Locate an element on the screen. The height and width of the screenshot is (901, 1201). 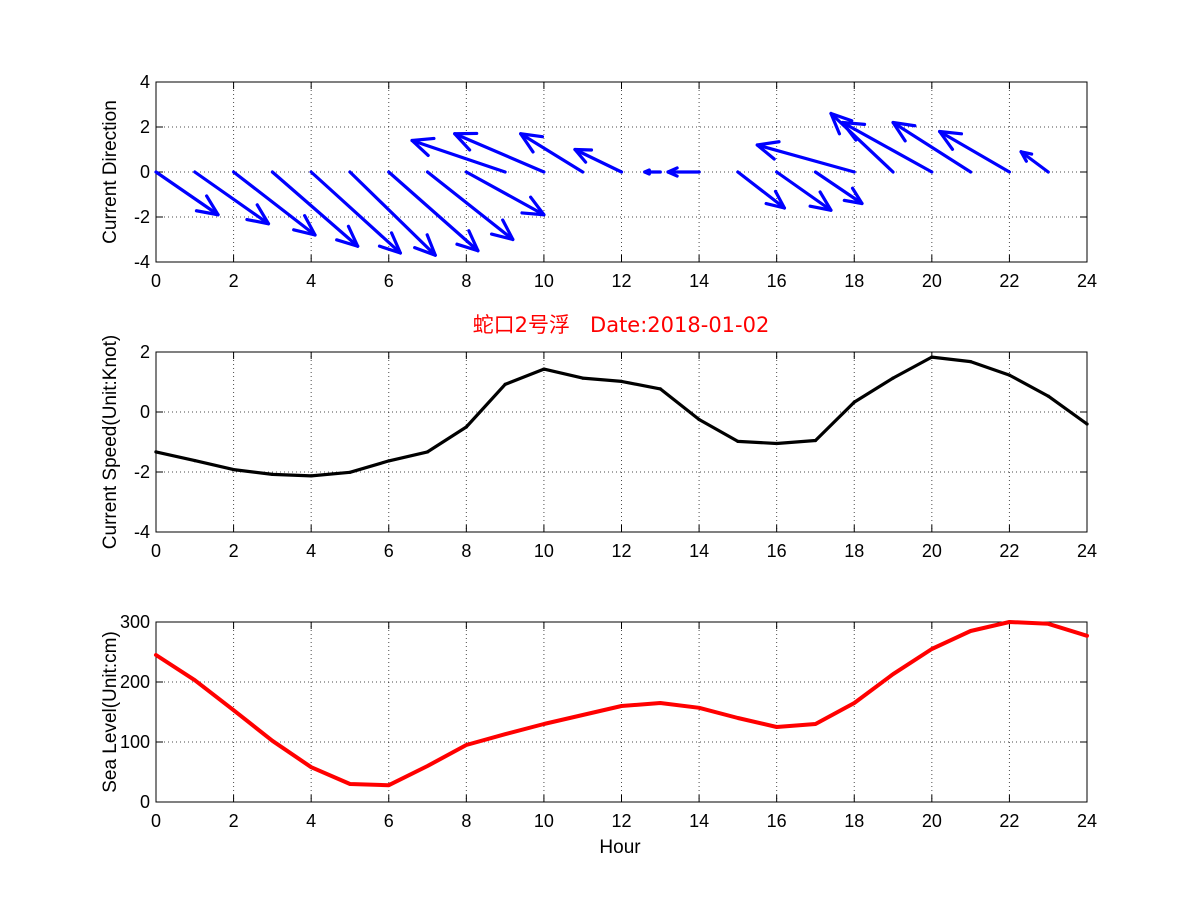
y-axis-label: Sea Level(Unit:cm) is located at coordinates (110, 712).